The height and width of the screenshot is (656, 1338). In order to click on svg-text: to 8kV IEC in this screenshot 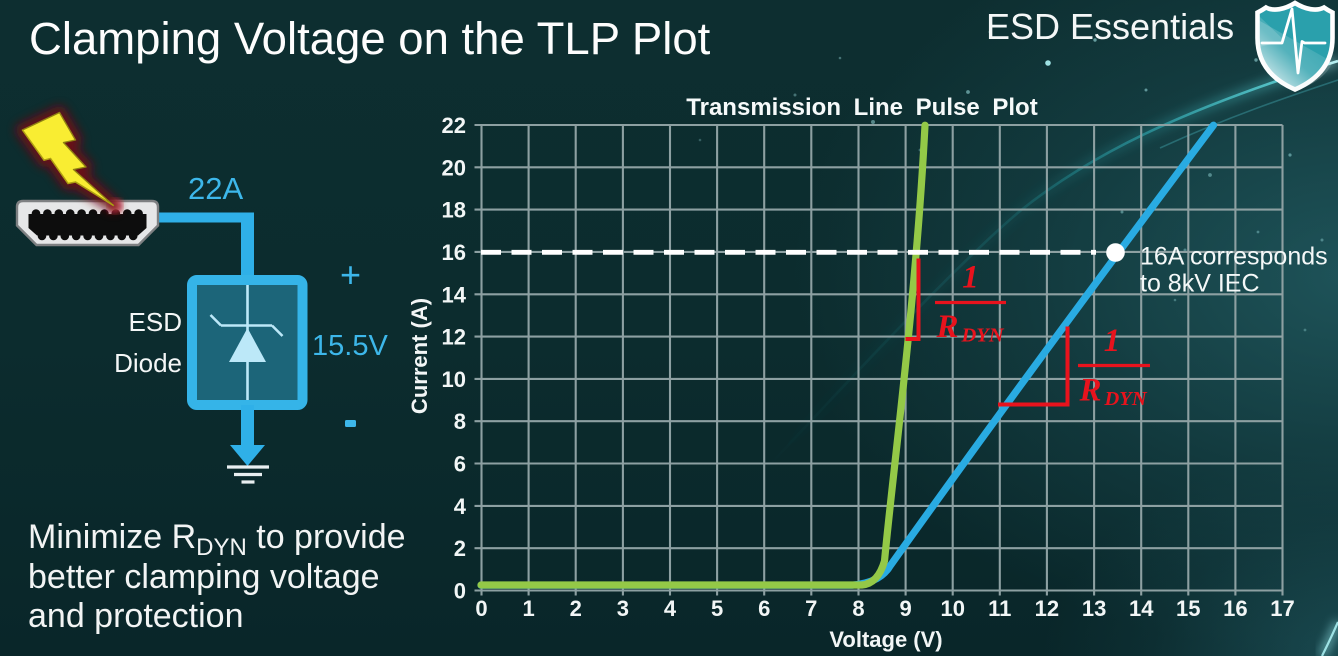, I will do `click(1200, 284)`.